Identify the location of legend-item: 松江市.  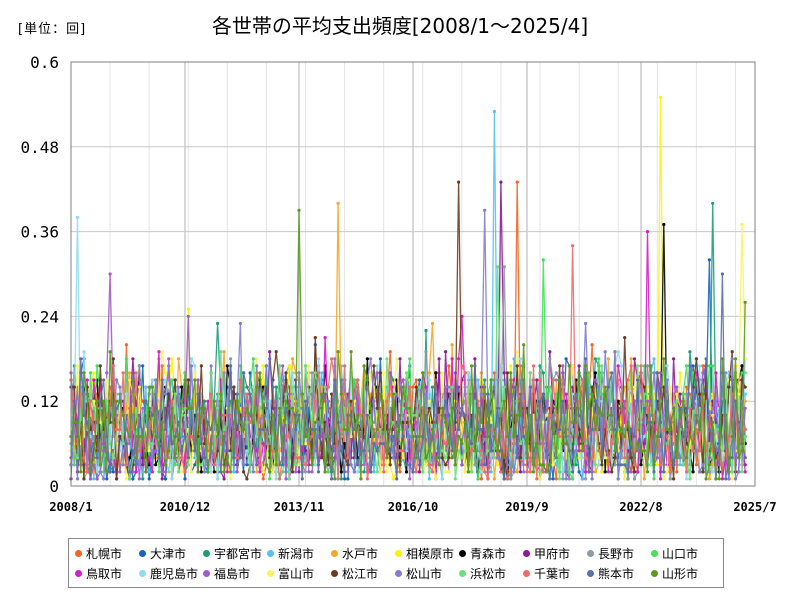
(363, 573).